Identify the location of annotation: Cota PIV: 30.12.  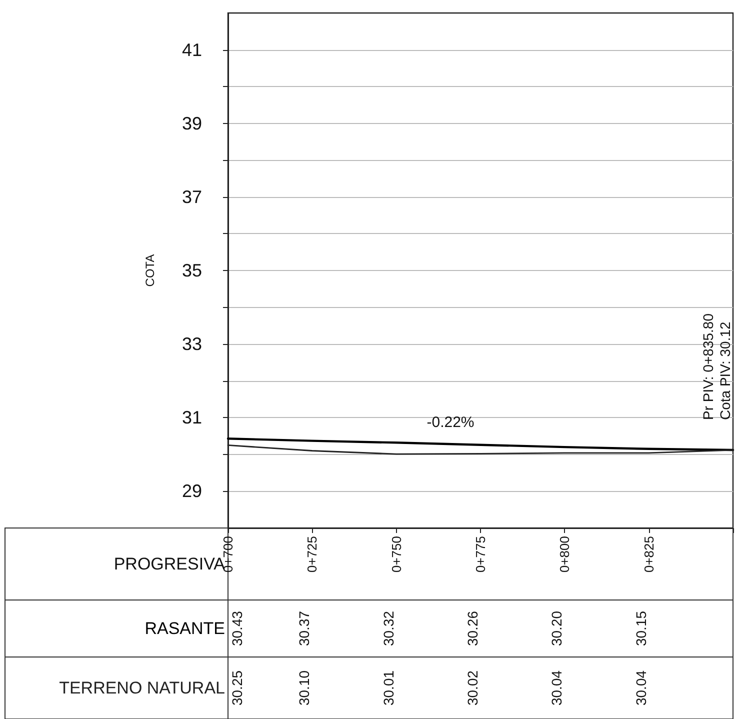
(725, 370).